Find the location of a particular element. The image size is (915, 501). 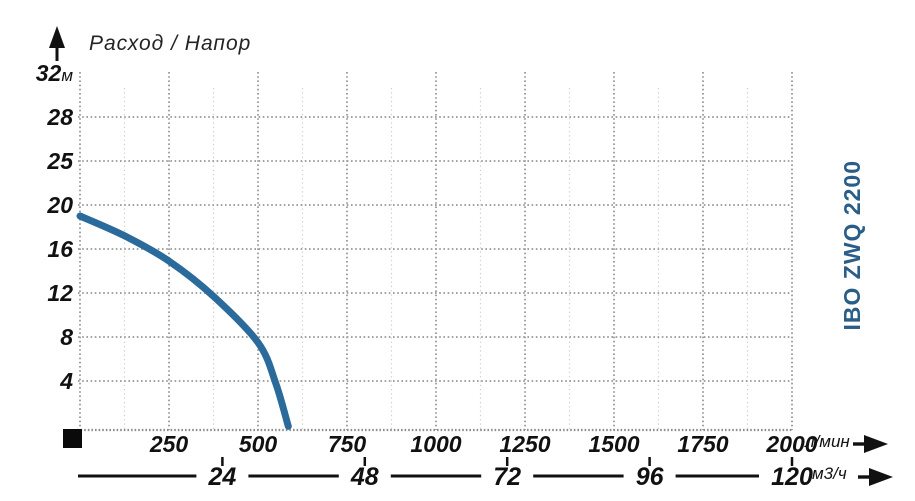

svg-text: 1500 is located at coordinates (613, 444).